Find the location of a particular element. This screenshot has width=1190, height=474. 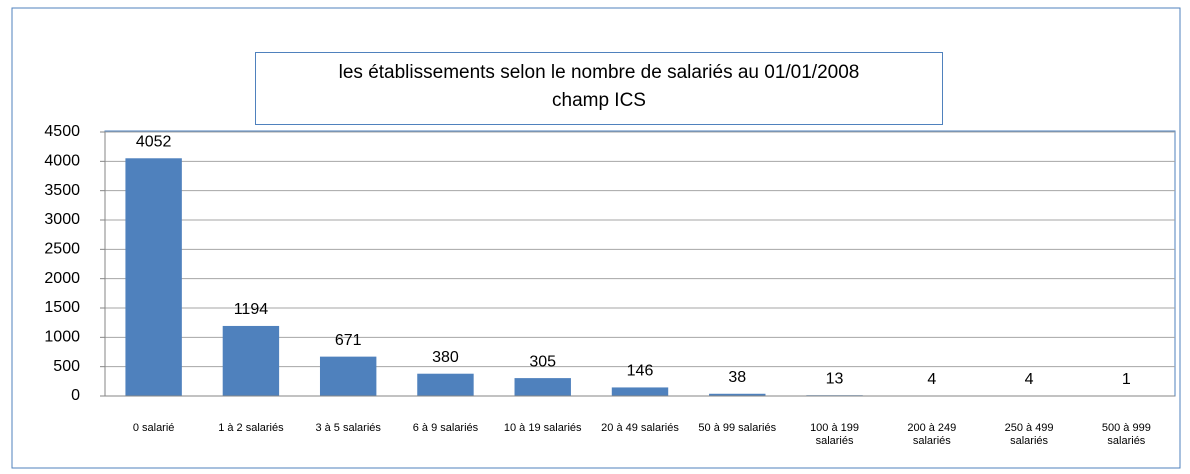

x-tick-label: 1 à 2 salariés is located at coordinates (251, 428).